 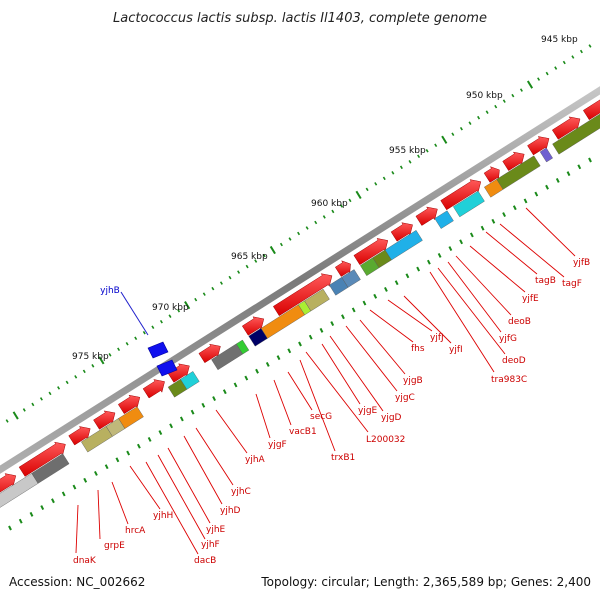 I want to click on gene-label-secG: secG, so click(x=321, y=417).